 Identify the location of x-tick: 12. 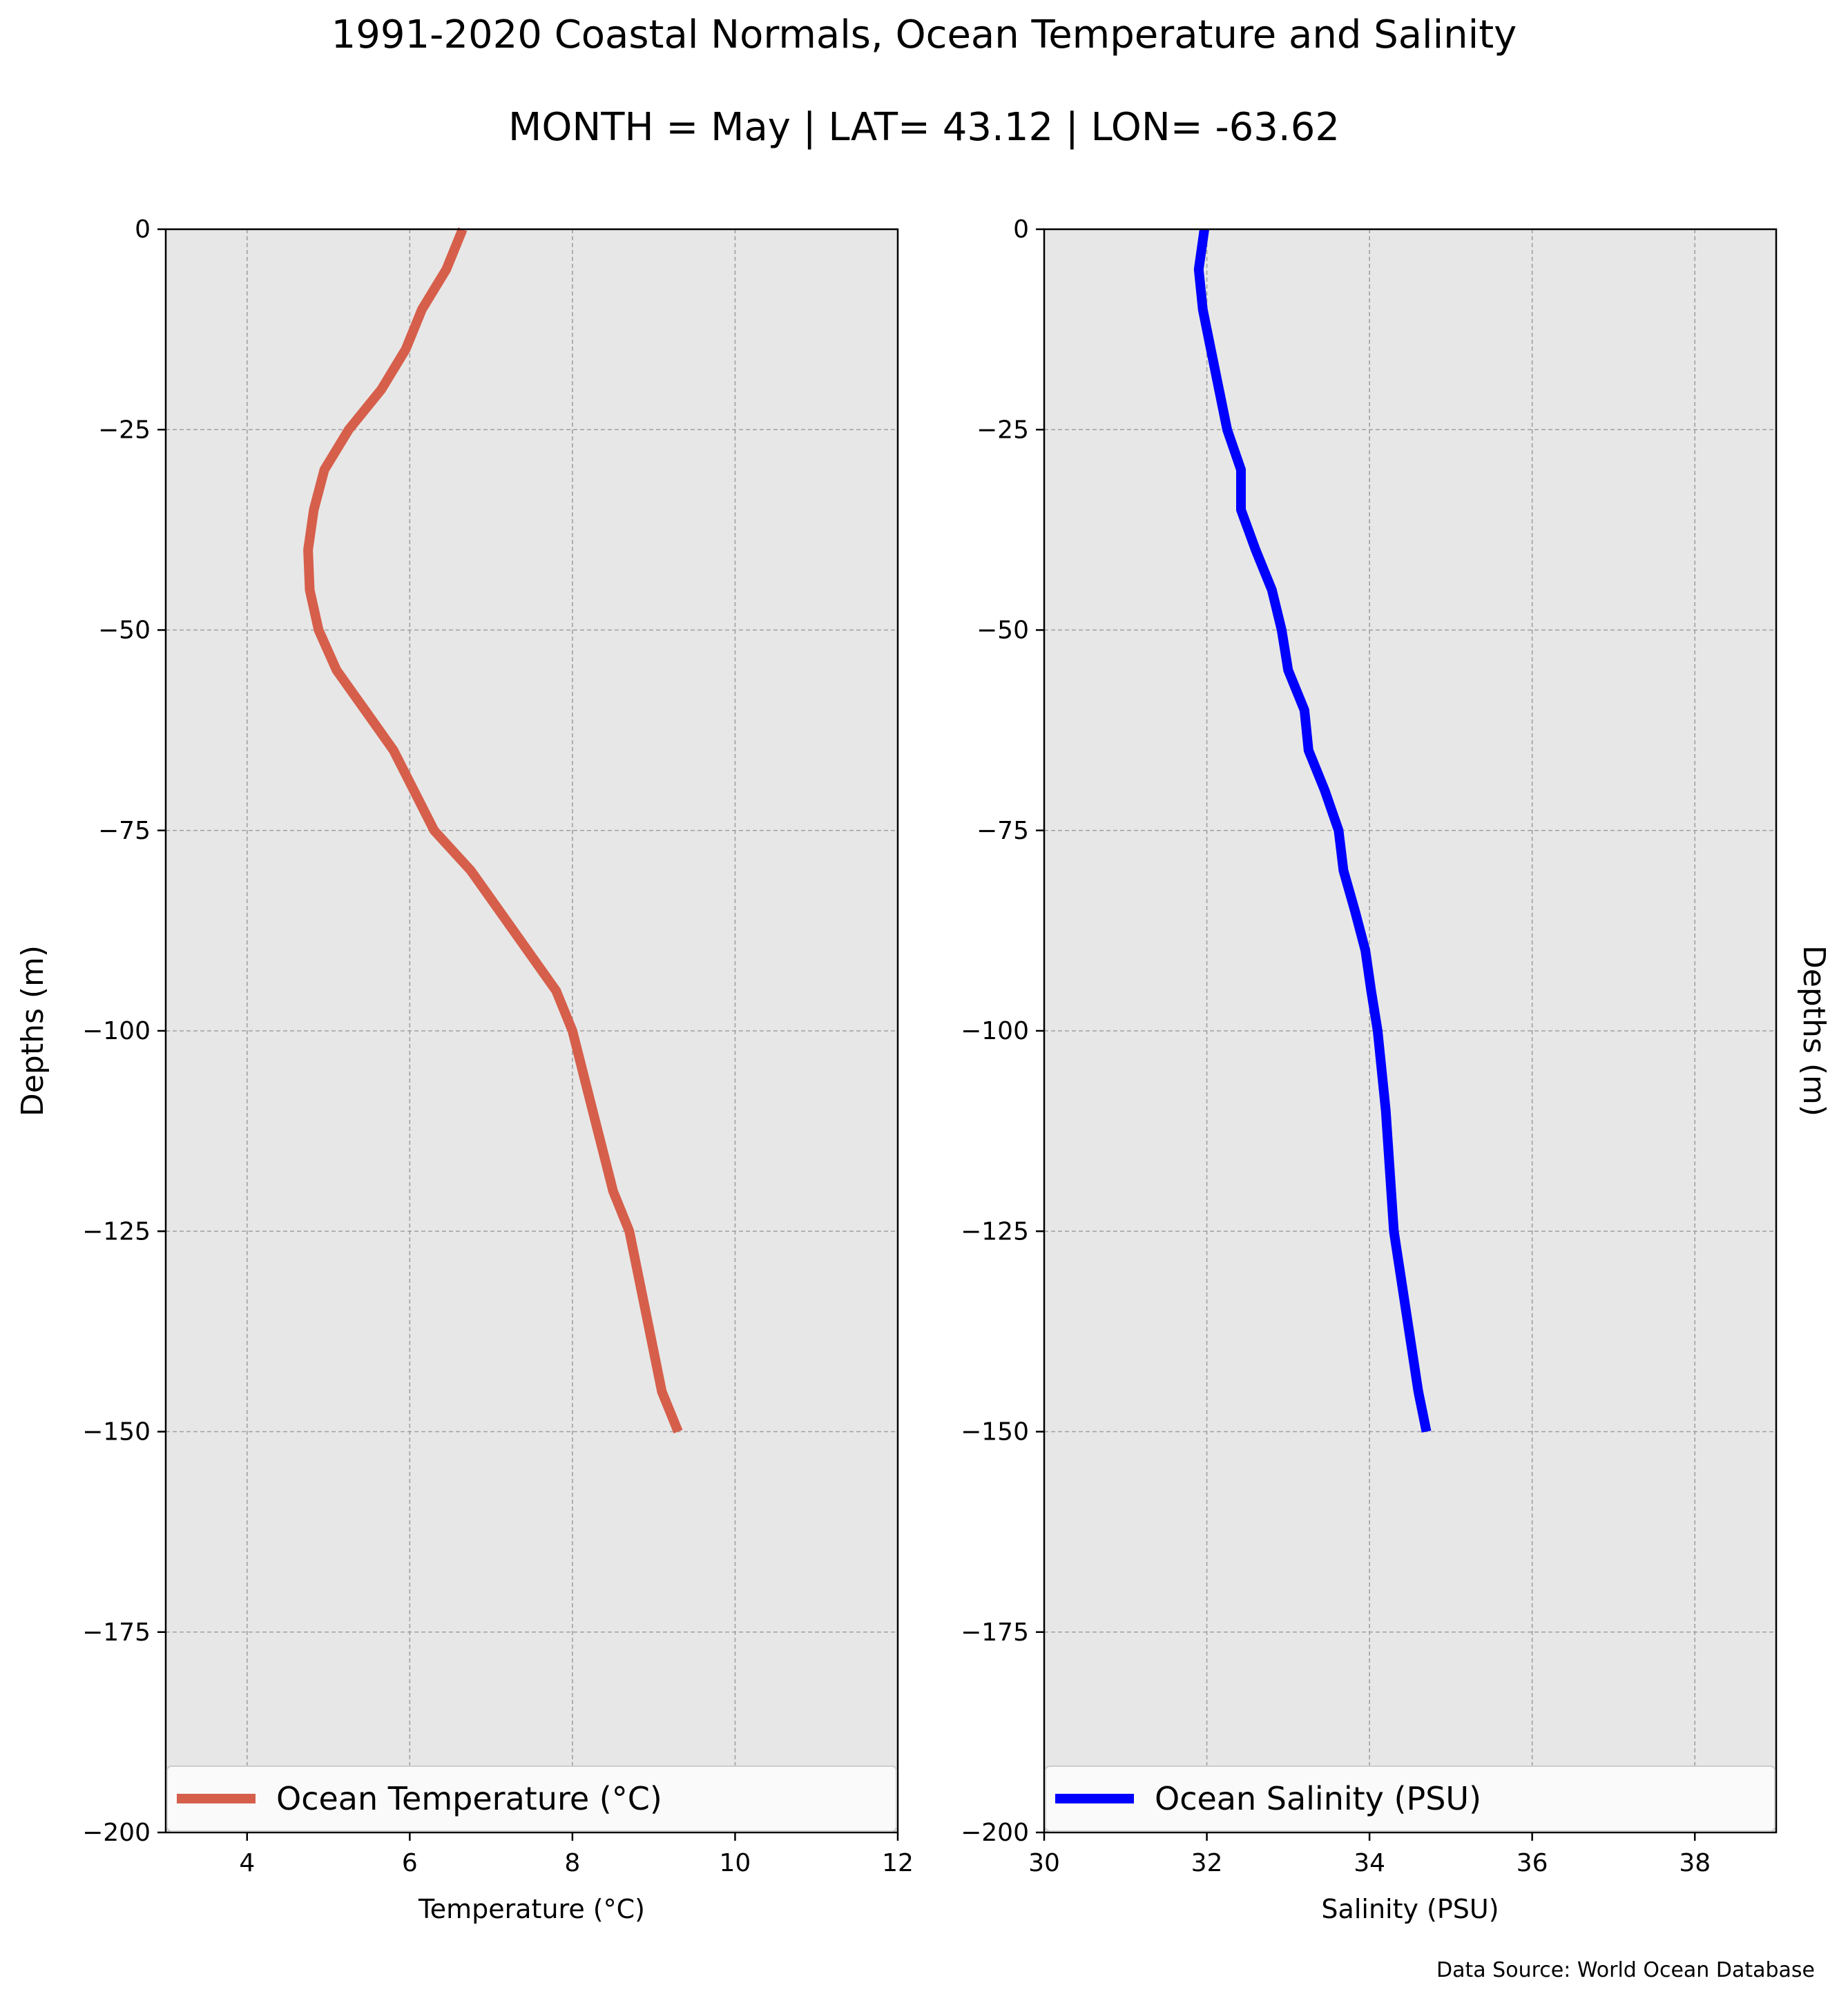
(898, 1854).